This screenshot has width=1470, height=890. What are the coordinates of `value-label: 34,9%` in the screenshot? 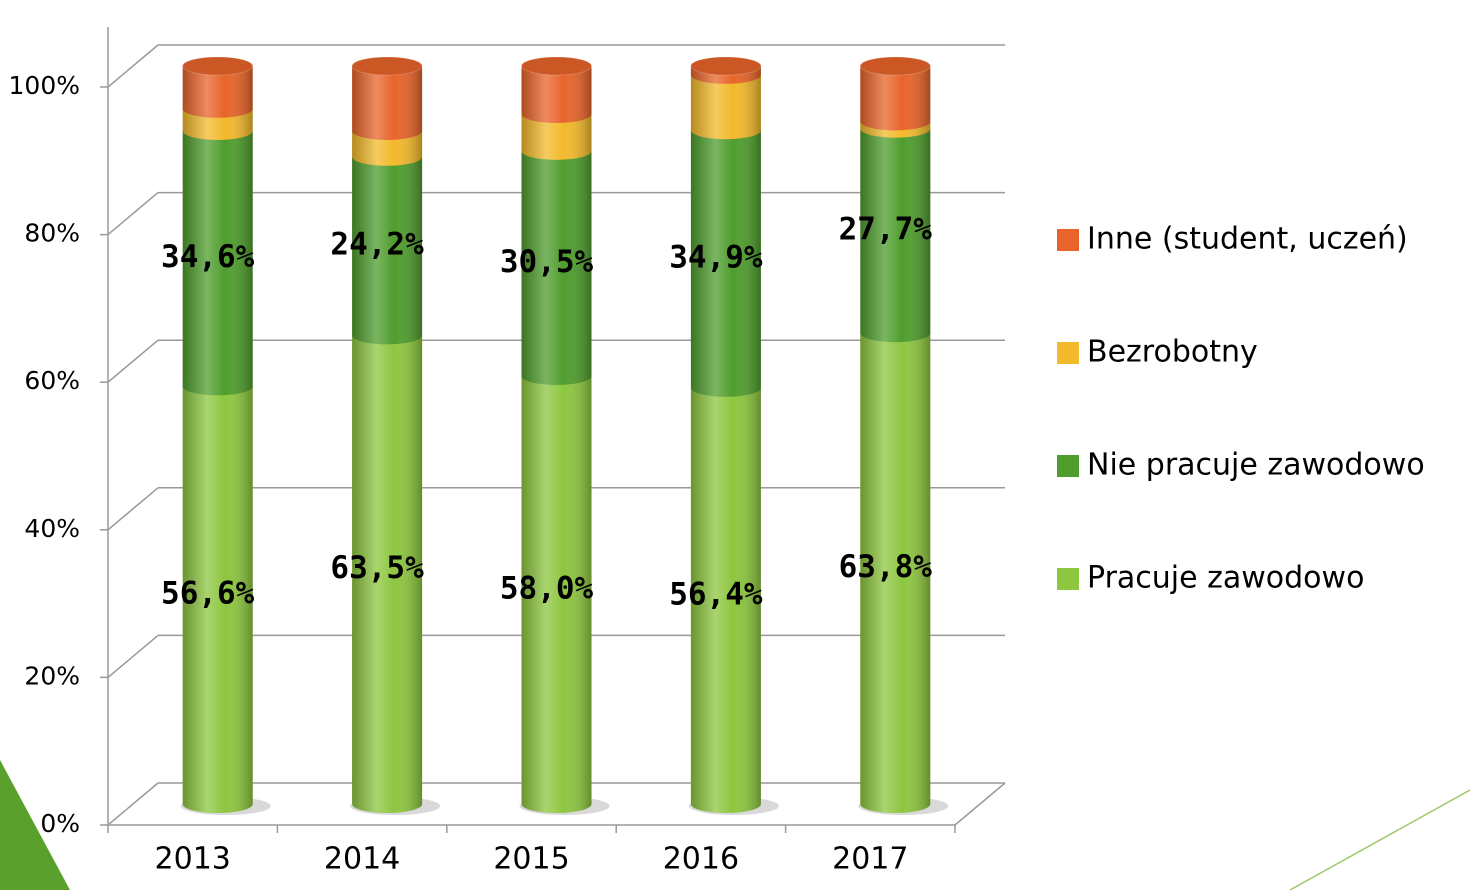 It's located at (716, 257).